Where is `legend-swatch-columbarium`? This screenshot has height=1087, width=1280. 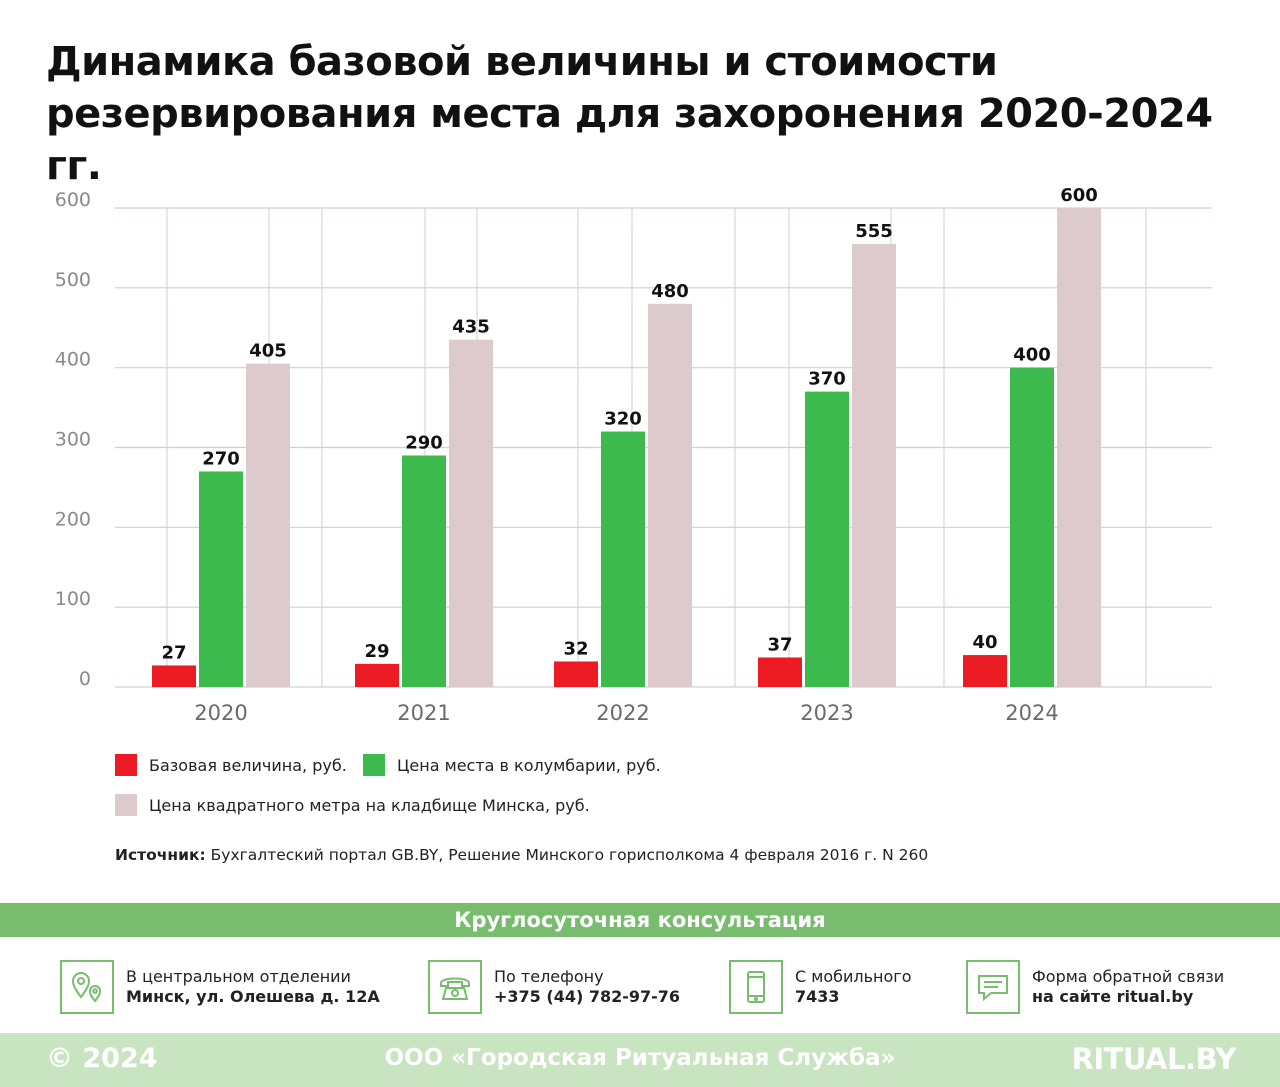
legend-swatch-columbarium is located at coordinates (374, 765).